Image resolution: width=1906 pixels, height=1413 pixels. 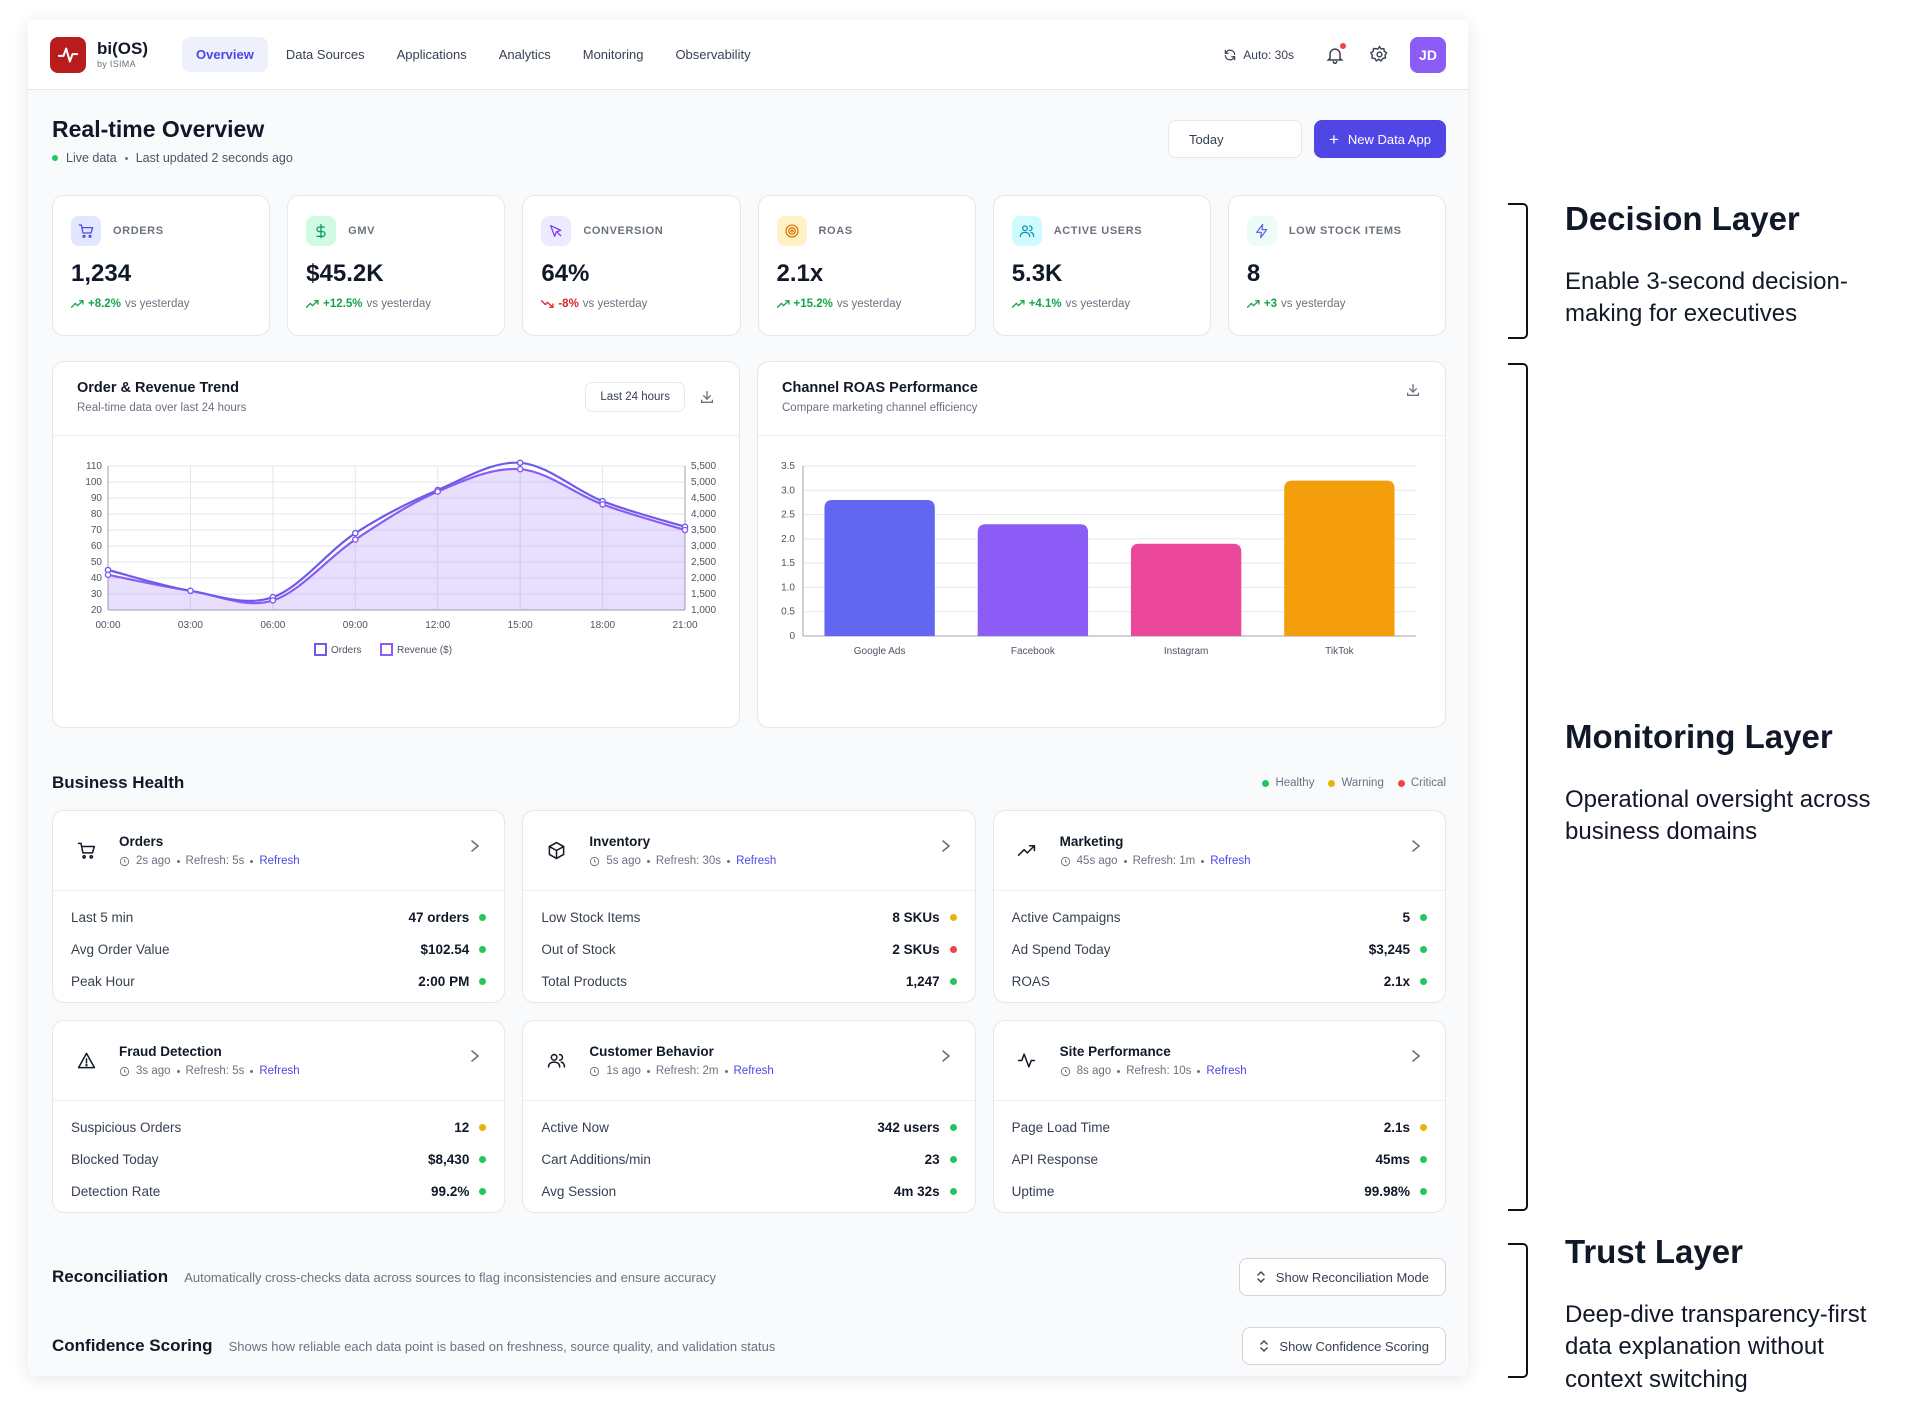 What do you see at coordinates (703, 498) in the screenshot?
I see `y-right-tick: 4,500` at bounding box center [703, 498].